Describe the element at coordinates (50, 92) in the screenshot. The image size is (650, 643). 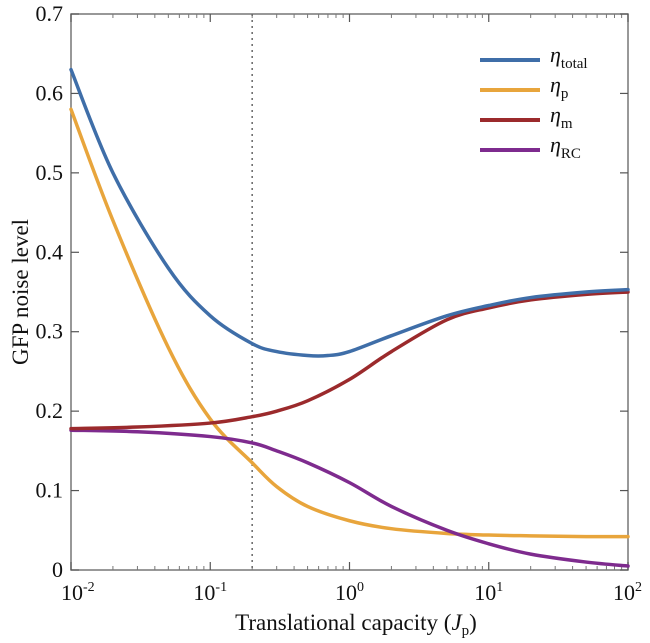
I see `y-tick-label: 0.6` at that location.